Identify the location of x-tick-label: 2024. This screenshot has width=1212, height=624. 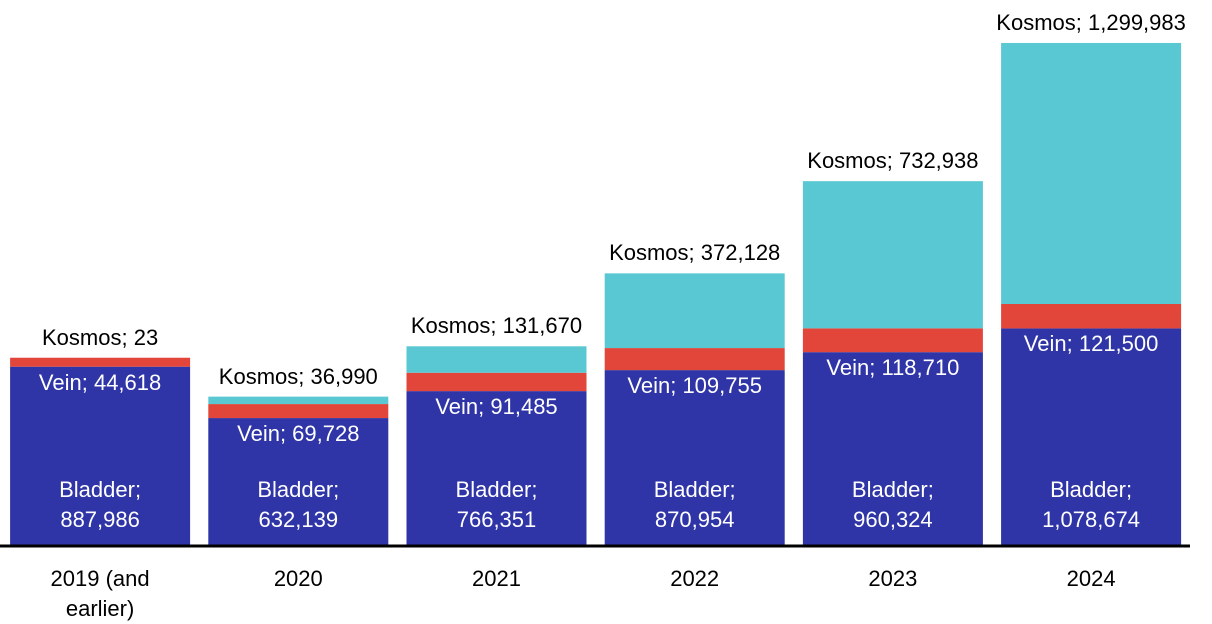
(1091, 578).